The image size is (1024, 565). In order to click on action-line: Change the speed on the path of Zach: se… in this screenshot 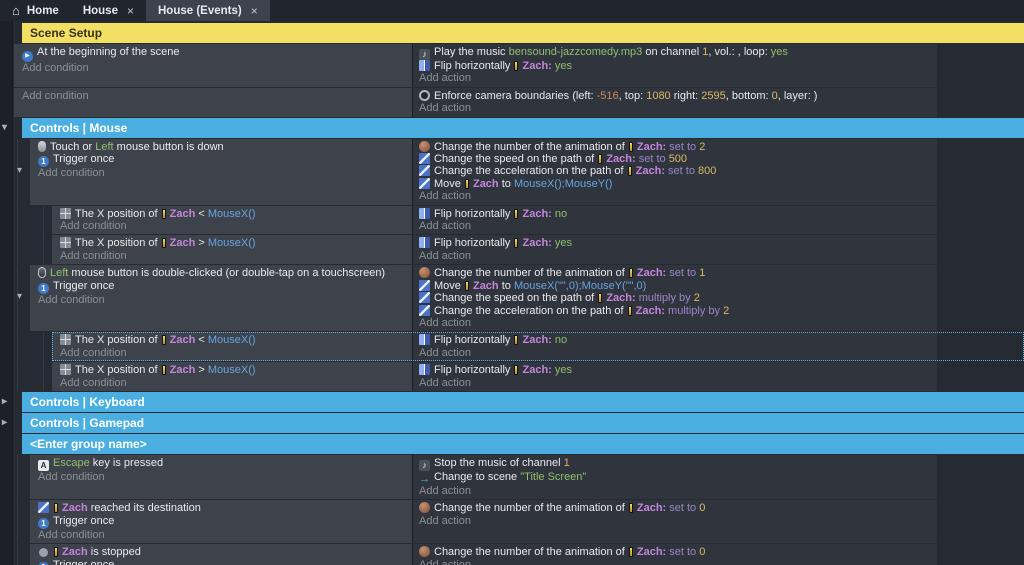, I will do `click(675, 159)`.